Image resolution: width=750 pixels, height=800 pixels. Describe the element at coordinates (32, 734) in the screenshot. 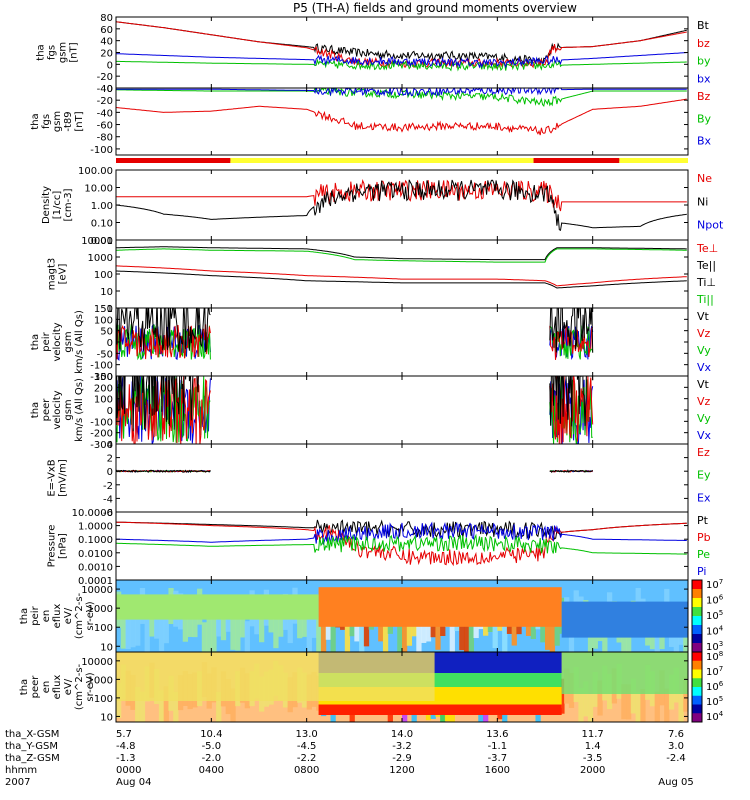

I see `footer-row-label: tha_X-GSM` at that location.